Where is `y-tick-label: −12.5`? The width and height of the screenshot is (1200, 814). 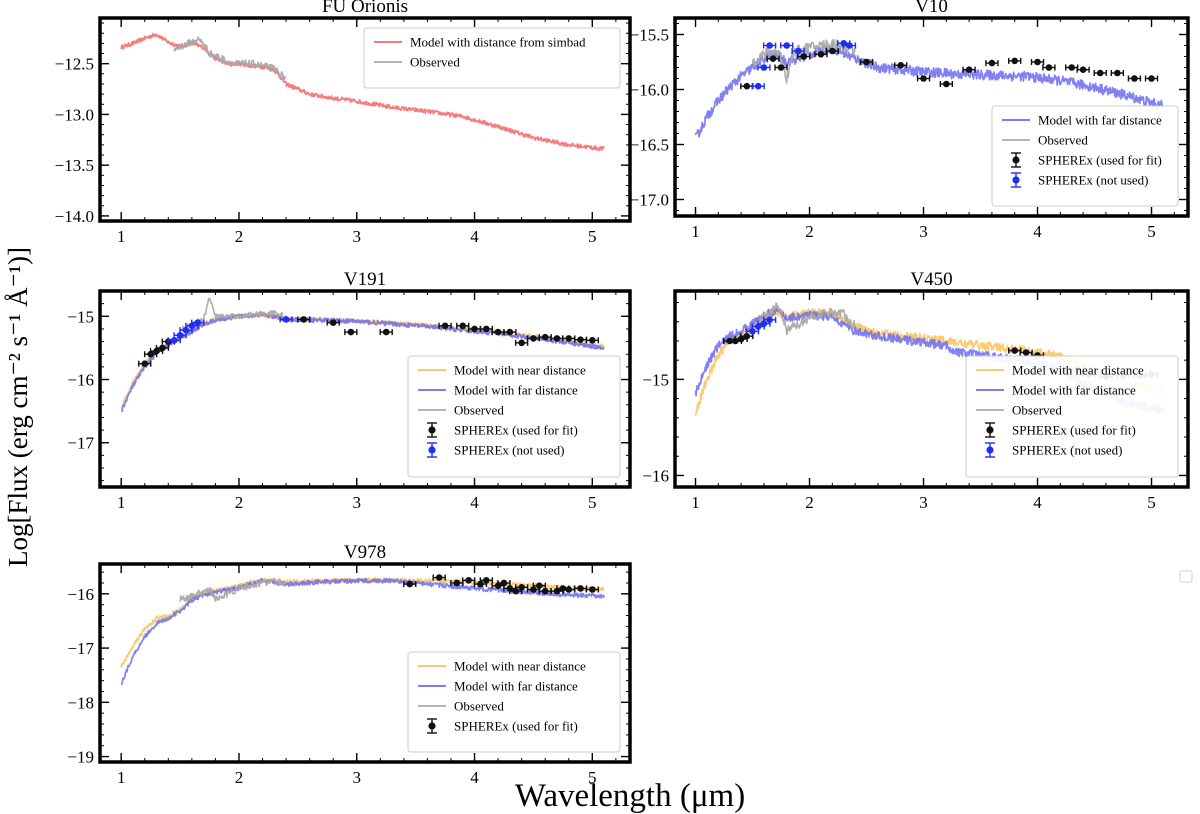
y-tick-label: −12.5 is located at coordinates (74, 64).